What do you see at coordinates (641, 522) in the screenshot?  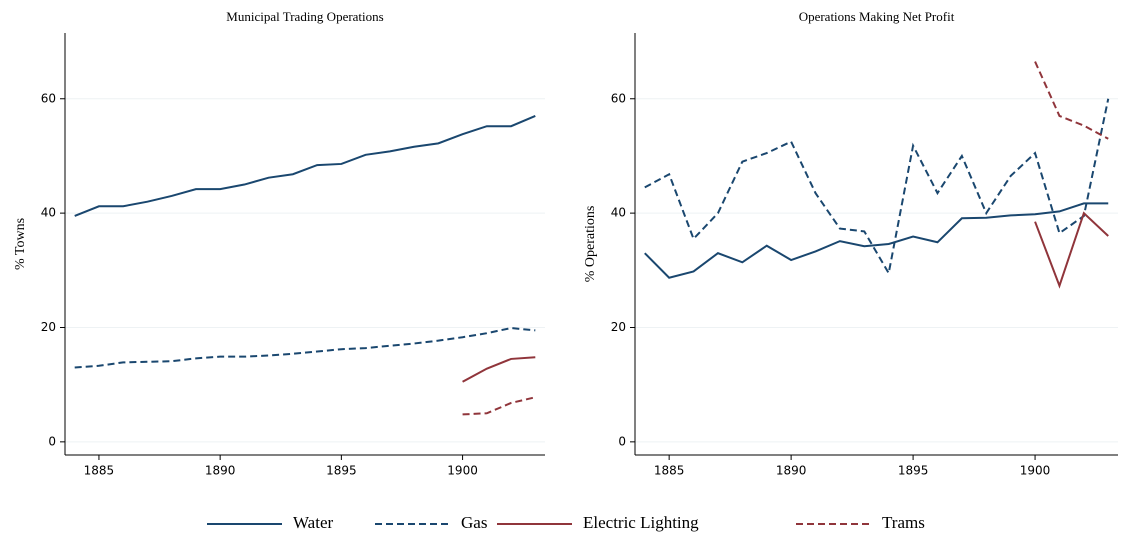 I see `legend-label: Electric Lighting` at bounding box center [641, 522].